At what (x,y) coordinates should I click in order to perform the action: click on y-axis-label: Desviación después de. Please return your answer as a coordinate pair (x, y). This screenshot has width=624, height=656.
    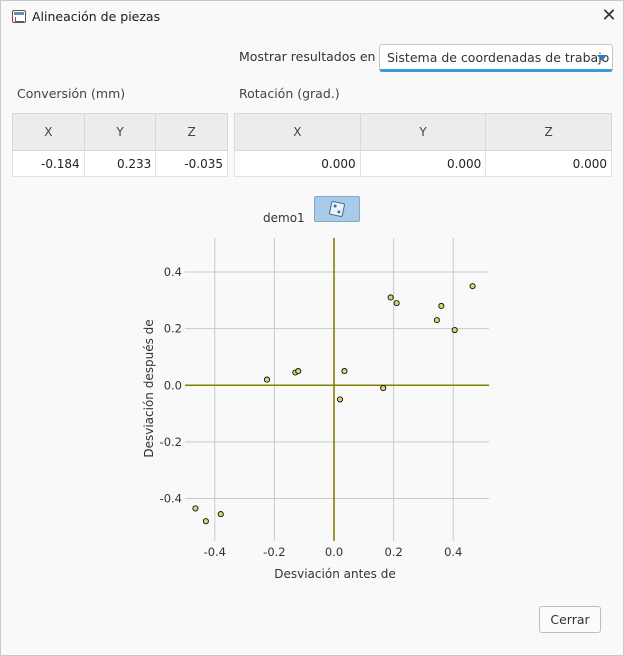
    Looking at the image, I should click on (149, 388).